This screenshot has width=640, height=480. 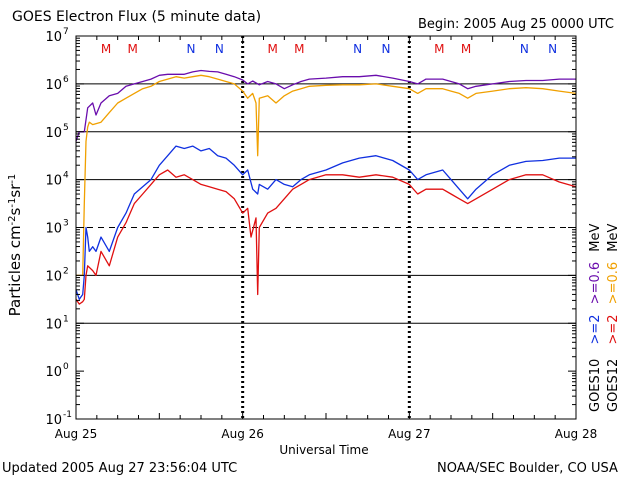 I want to click on x-tick-label-Aug-26: Aug 26, so click(x=242, y=434).